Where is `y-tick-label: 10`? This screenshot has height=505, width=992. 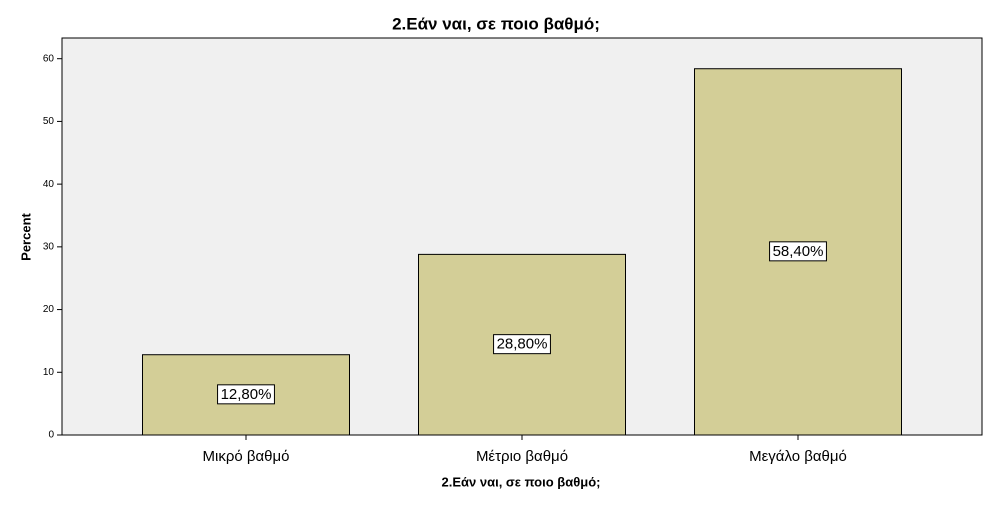 y-tick-label: 10 is located at coordinates (49, 372).